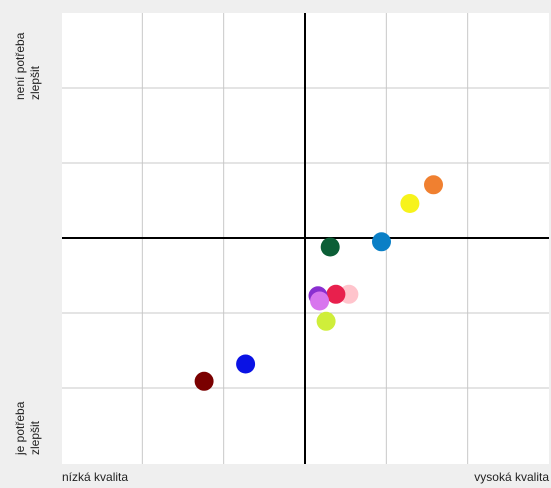 This screenshot has width=551, height=488. Describe the element at coordinates (95, 477) in the screenshot. I see `x-axis-left-label: nízká kvalita` at that location.